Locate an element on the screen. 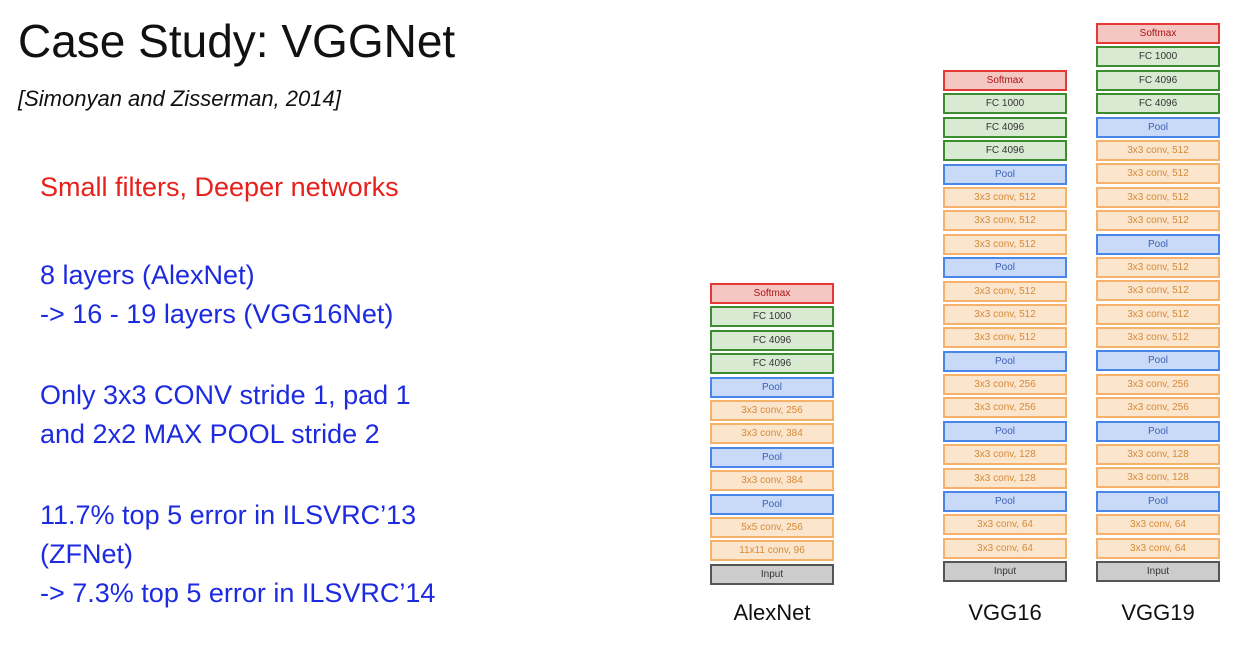 This screenshot has width=1246, height=648. bullet-error-line2: (ZFNet) is located at coordinates (86, 554).